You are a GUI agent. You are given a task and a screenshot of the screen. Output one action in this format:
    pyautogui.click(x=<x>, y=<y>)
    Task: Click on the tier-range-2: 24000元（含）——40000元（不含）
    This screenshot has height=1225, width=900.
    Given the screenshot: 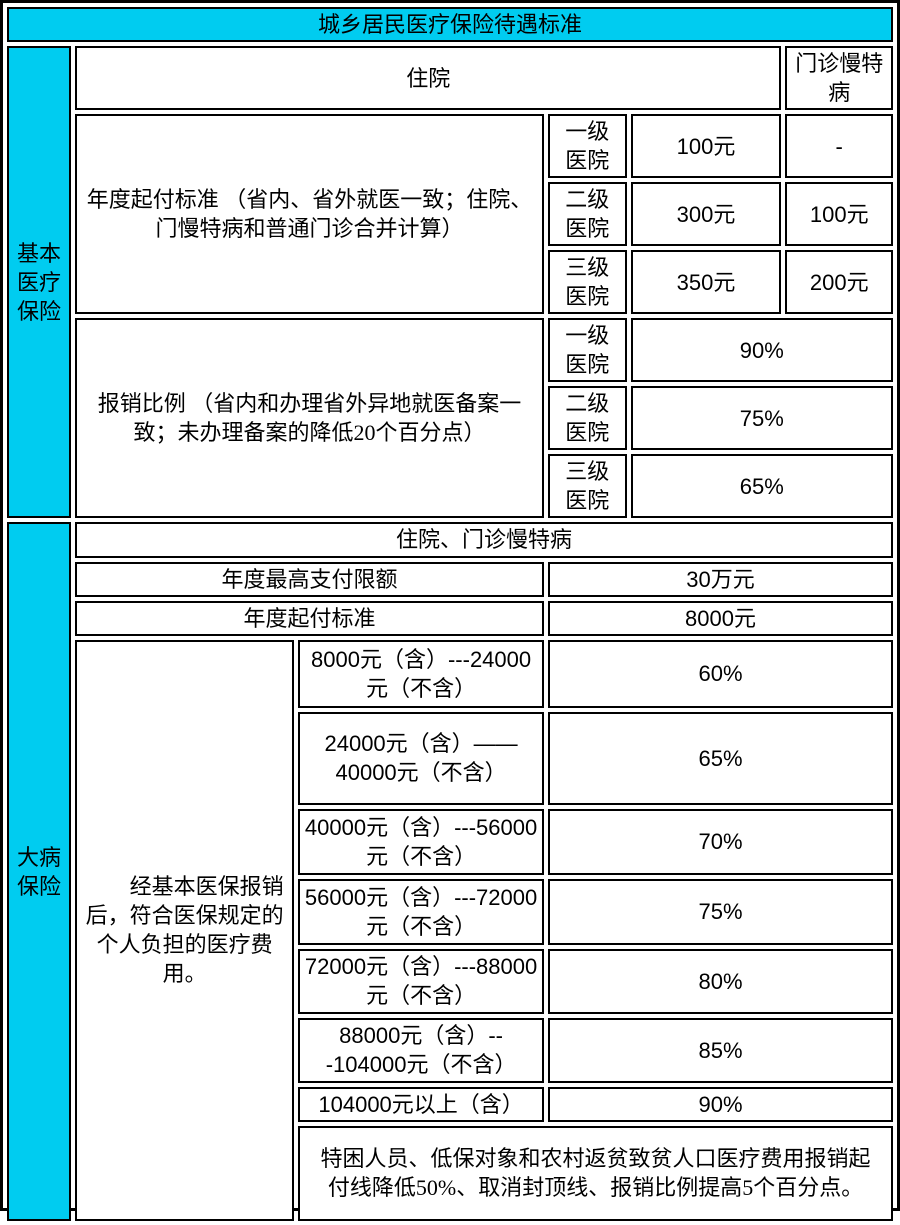 What is the action you would take?
    pyautogui.click(x=421, y=758)
    